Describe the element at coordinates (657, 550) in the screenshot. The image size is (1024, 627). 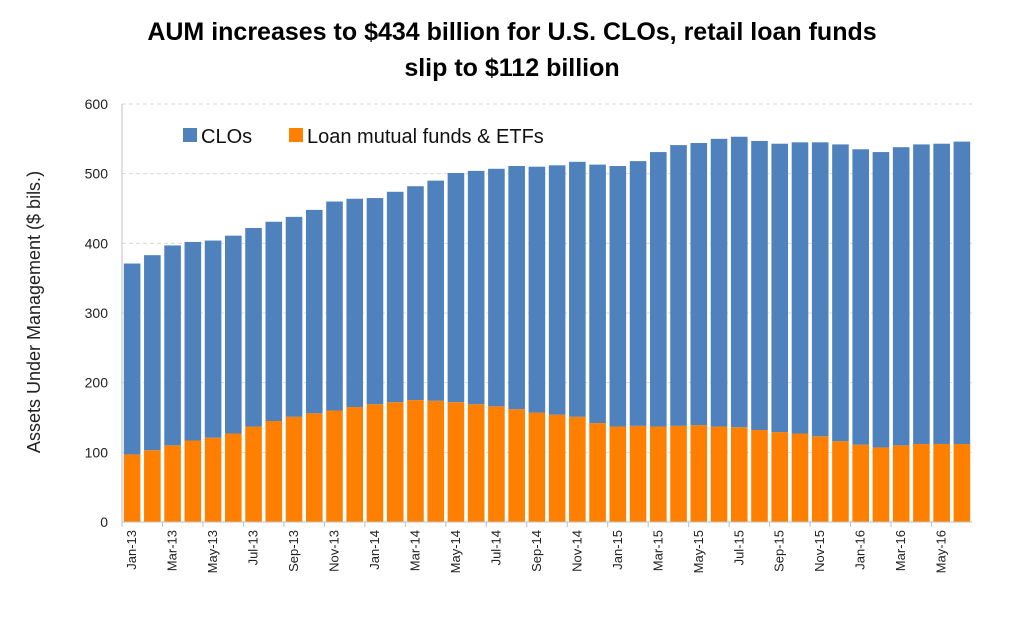
I see `x-tick-label: Mar-15` at that location.